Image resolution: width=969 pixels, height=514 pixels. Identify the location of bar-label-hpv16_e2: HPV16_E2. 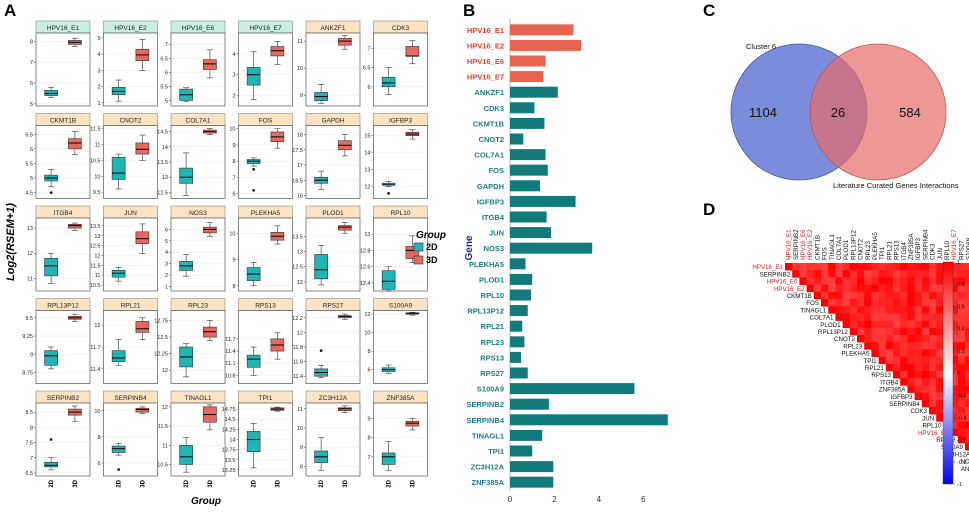
(485, 45).